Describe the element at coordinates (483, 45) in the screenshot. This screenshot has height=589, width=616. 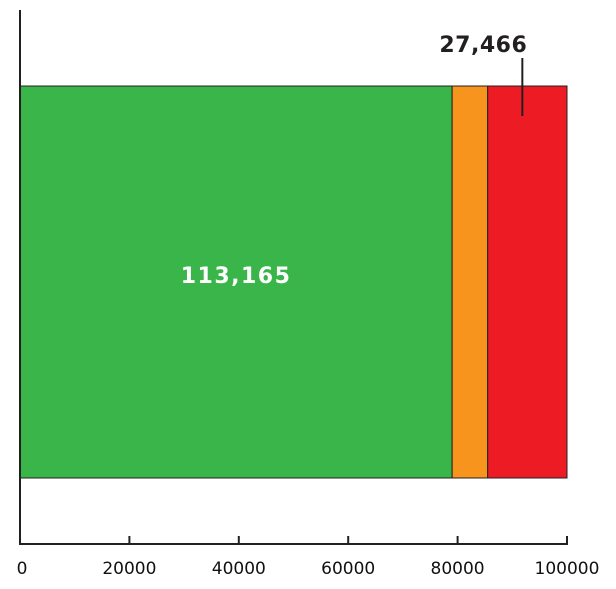
I see `segment-label-3: 27,466` at that location.